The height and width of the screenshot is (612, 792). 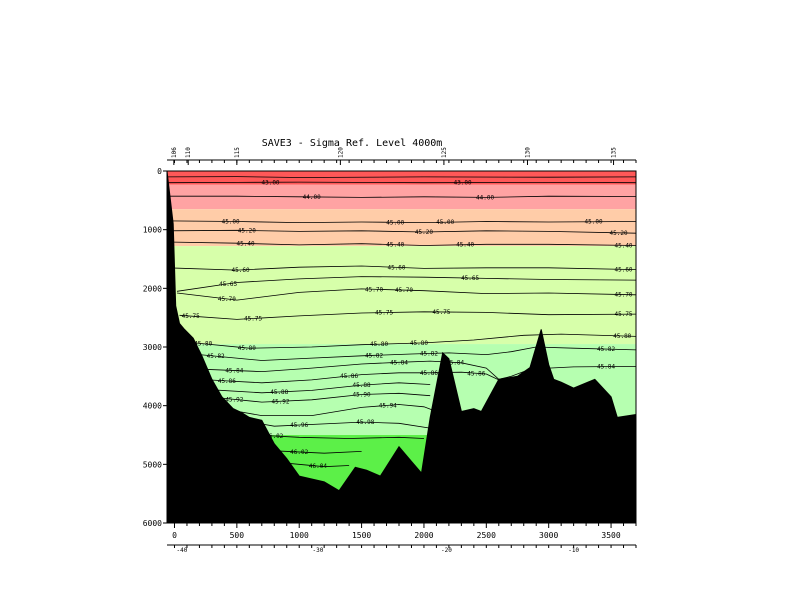 What do you see at coordinates (446, 550) in the screenshot?
I see `bottom-axis-label: -20` at bounding box center [446, 550].